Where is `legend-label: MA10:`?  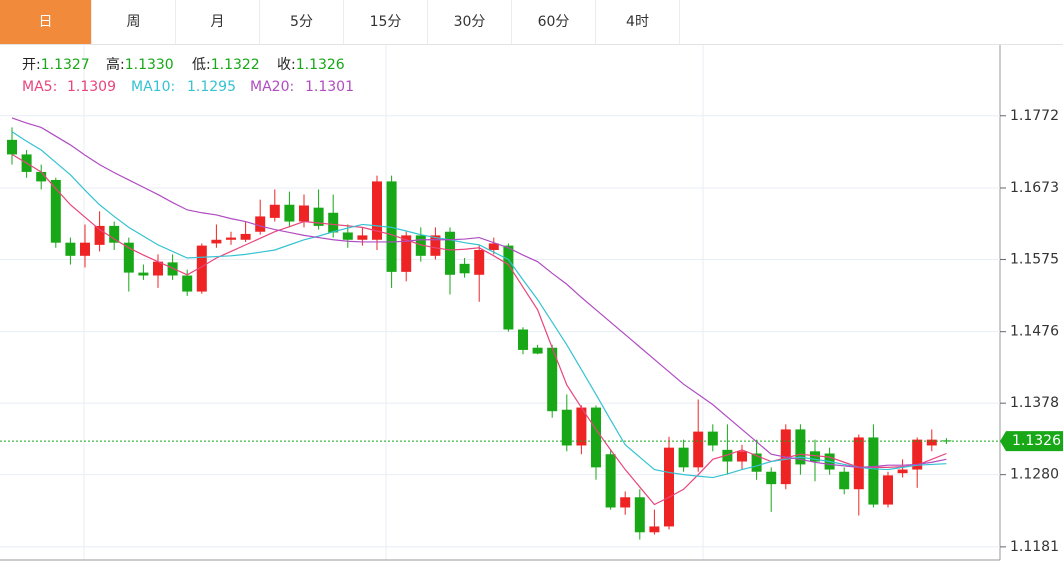
legend-label: MA10: is located at coordinates (153, 87).